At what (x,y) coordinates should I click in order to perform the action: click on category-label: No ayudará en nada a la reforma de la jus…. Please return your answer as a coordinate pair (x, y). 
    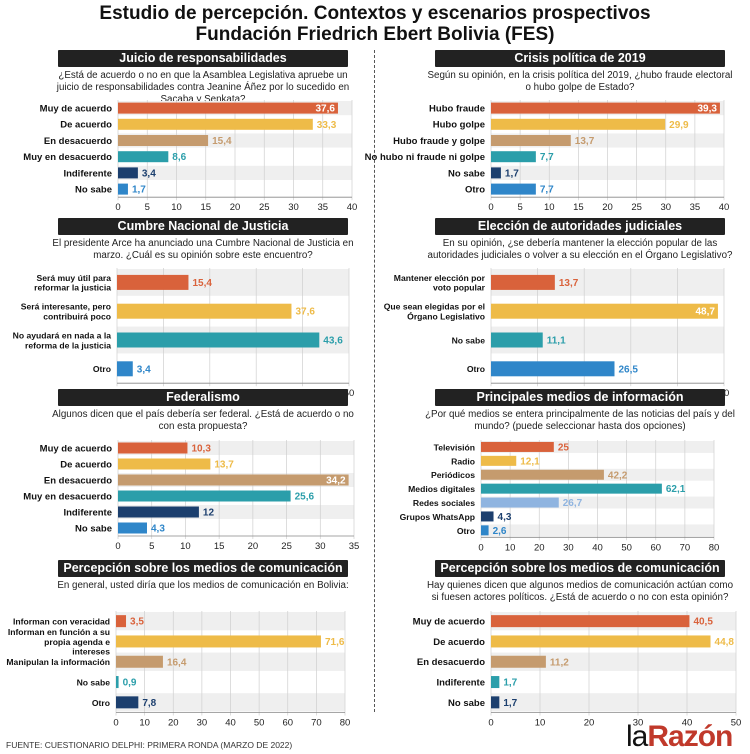
    Looking at the image, I should click on (62, 341).